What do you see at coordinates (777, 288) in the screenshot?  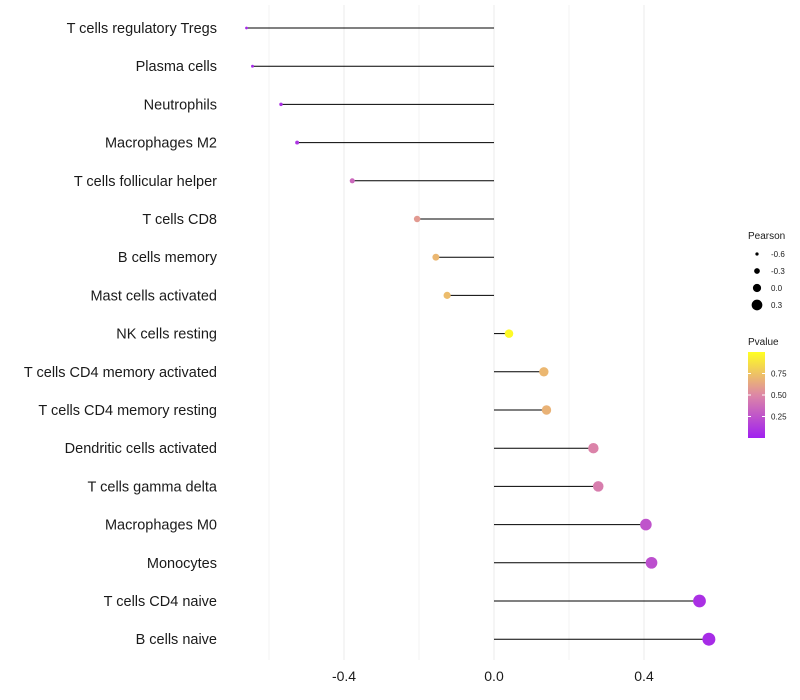 I see `size-legend-label: 0.0` at bounding box center [777, 288].